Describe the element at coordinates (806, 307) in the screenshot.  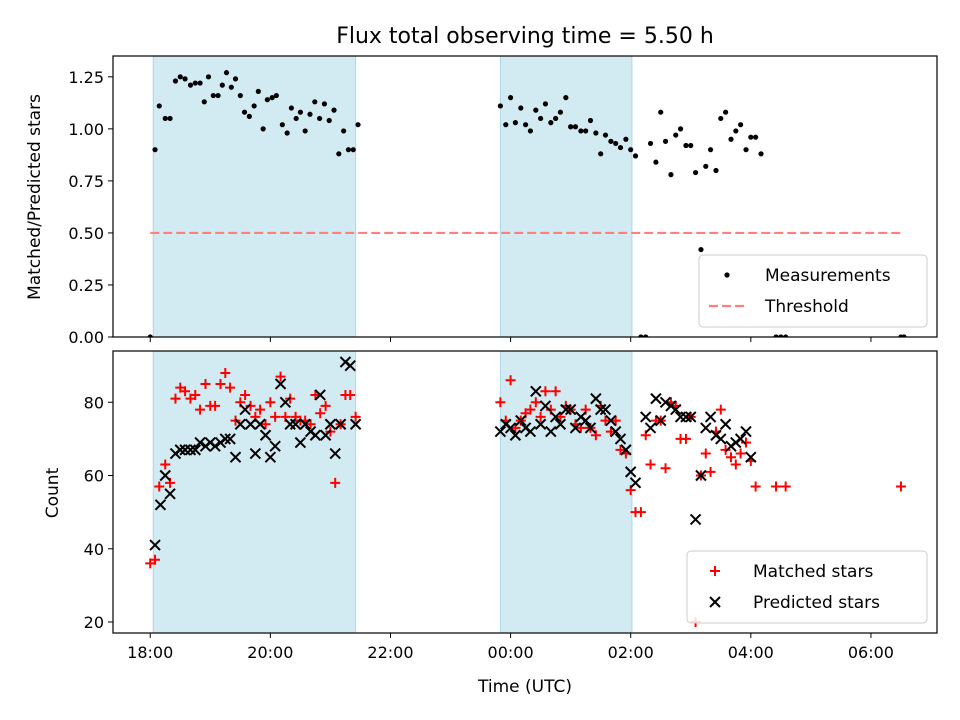
I see `legend-label: Threshold` at that location.